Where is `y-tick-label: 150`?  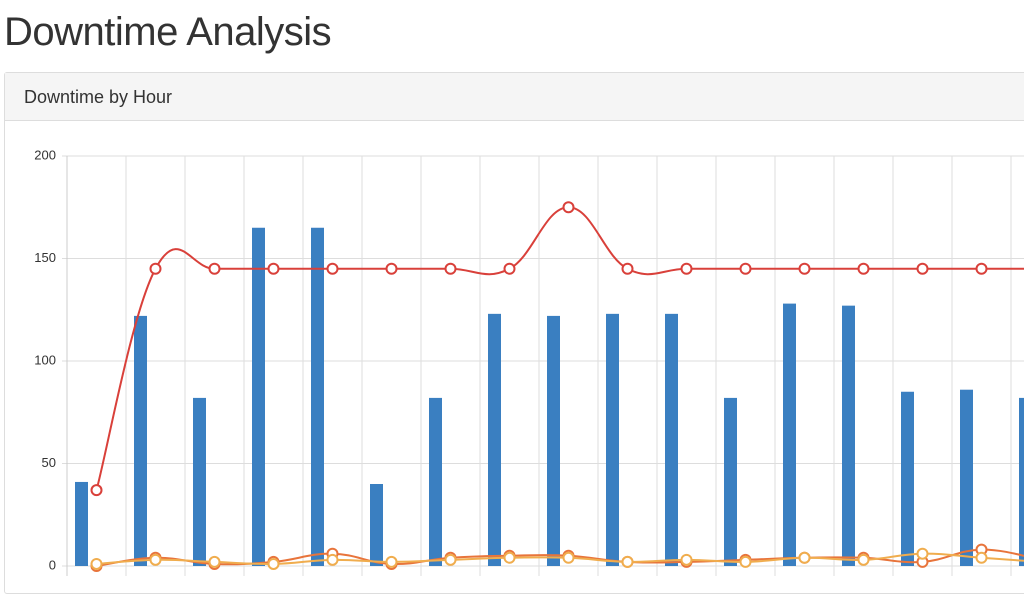
y-tick-label: 150 is located at coordinates (45, 257).